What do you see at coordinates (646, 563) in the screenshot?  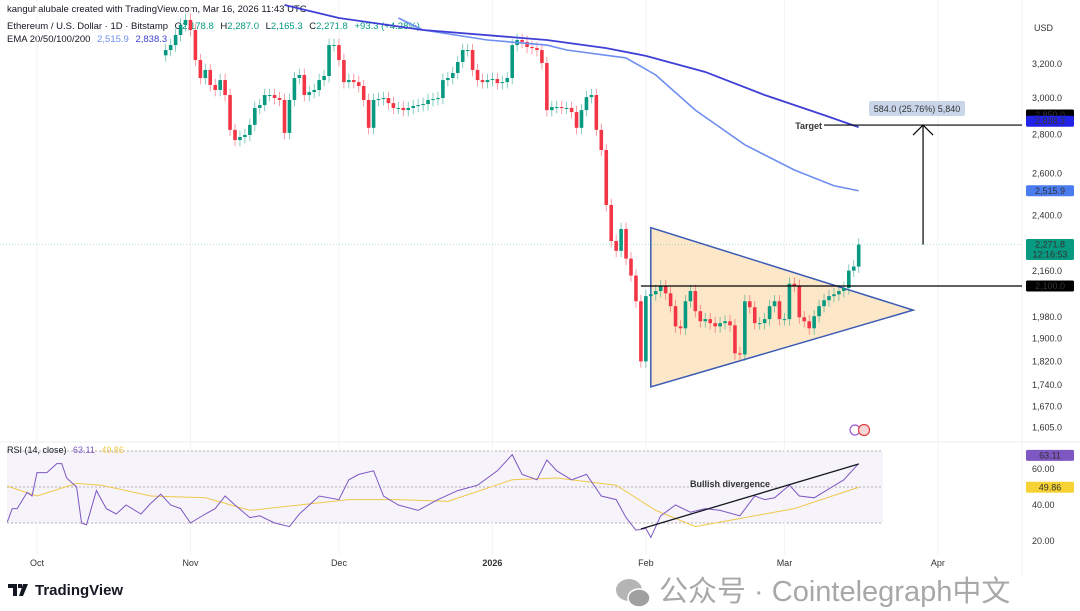 I see `x-tick-label: Feb` at bounding box center [646, 563].